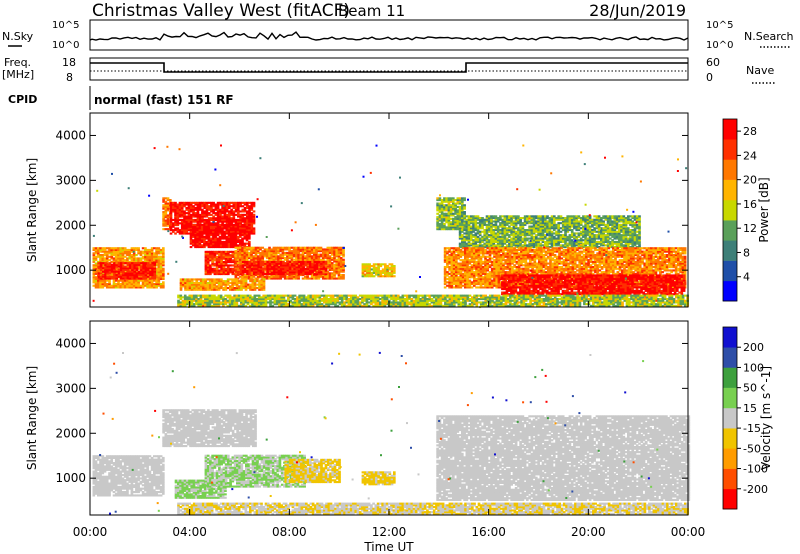 The width and height of the screenshot is (800, 554). I want to click on noise-right-tick-low: 10^0, so click(719, 45).